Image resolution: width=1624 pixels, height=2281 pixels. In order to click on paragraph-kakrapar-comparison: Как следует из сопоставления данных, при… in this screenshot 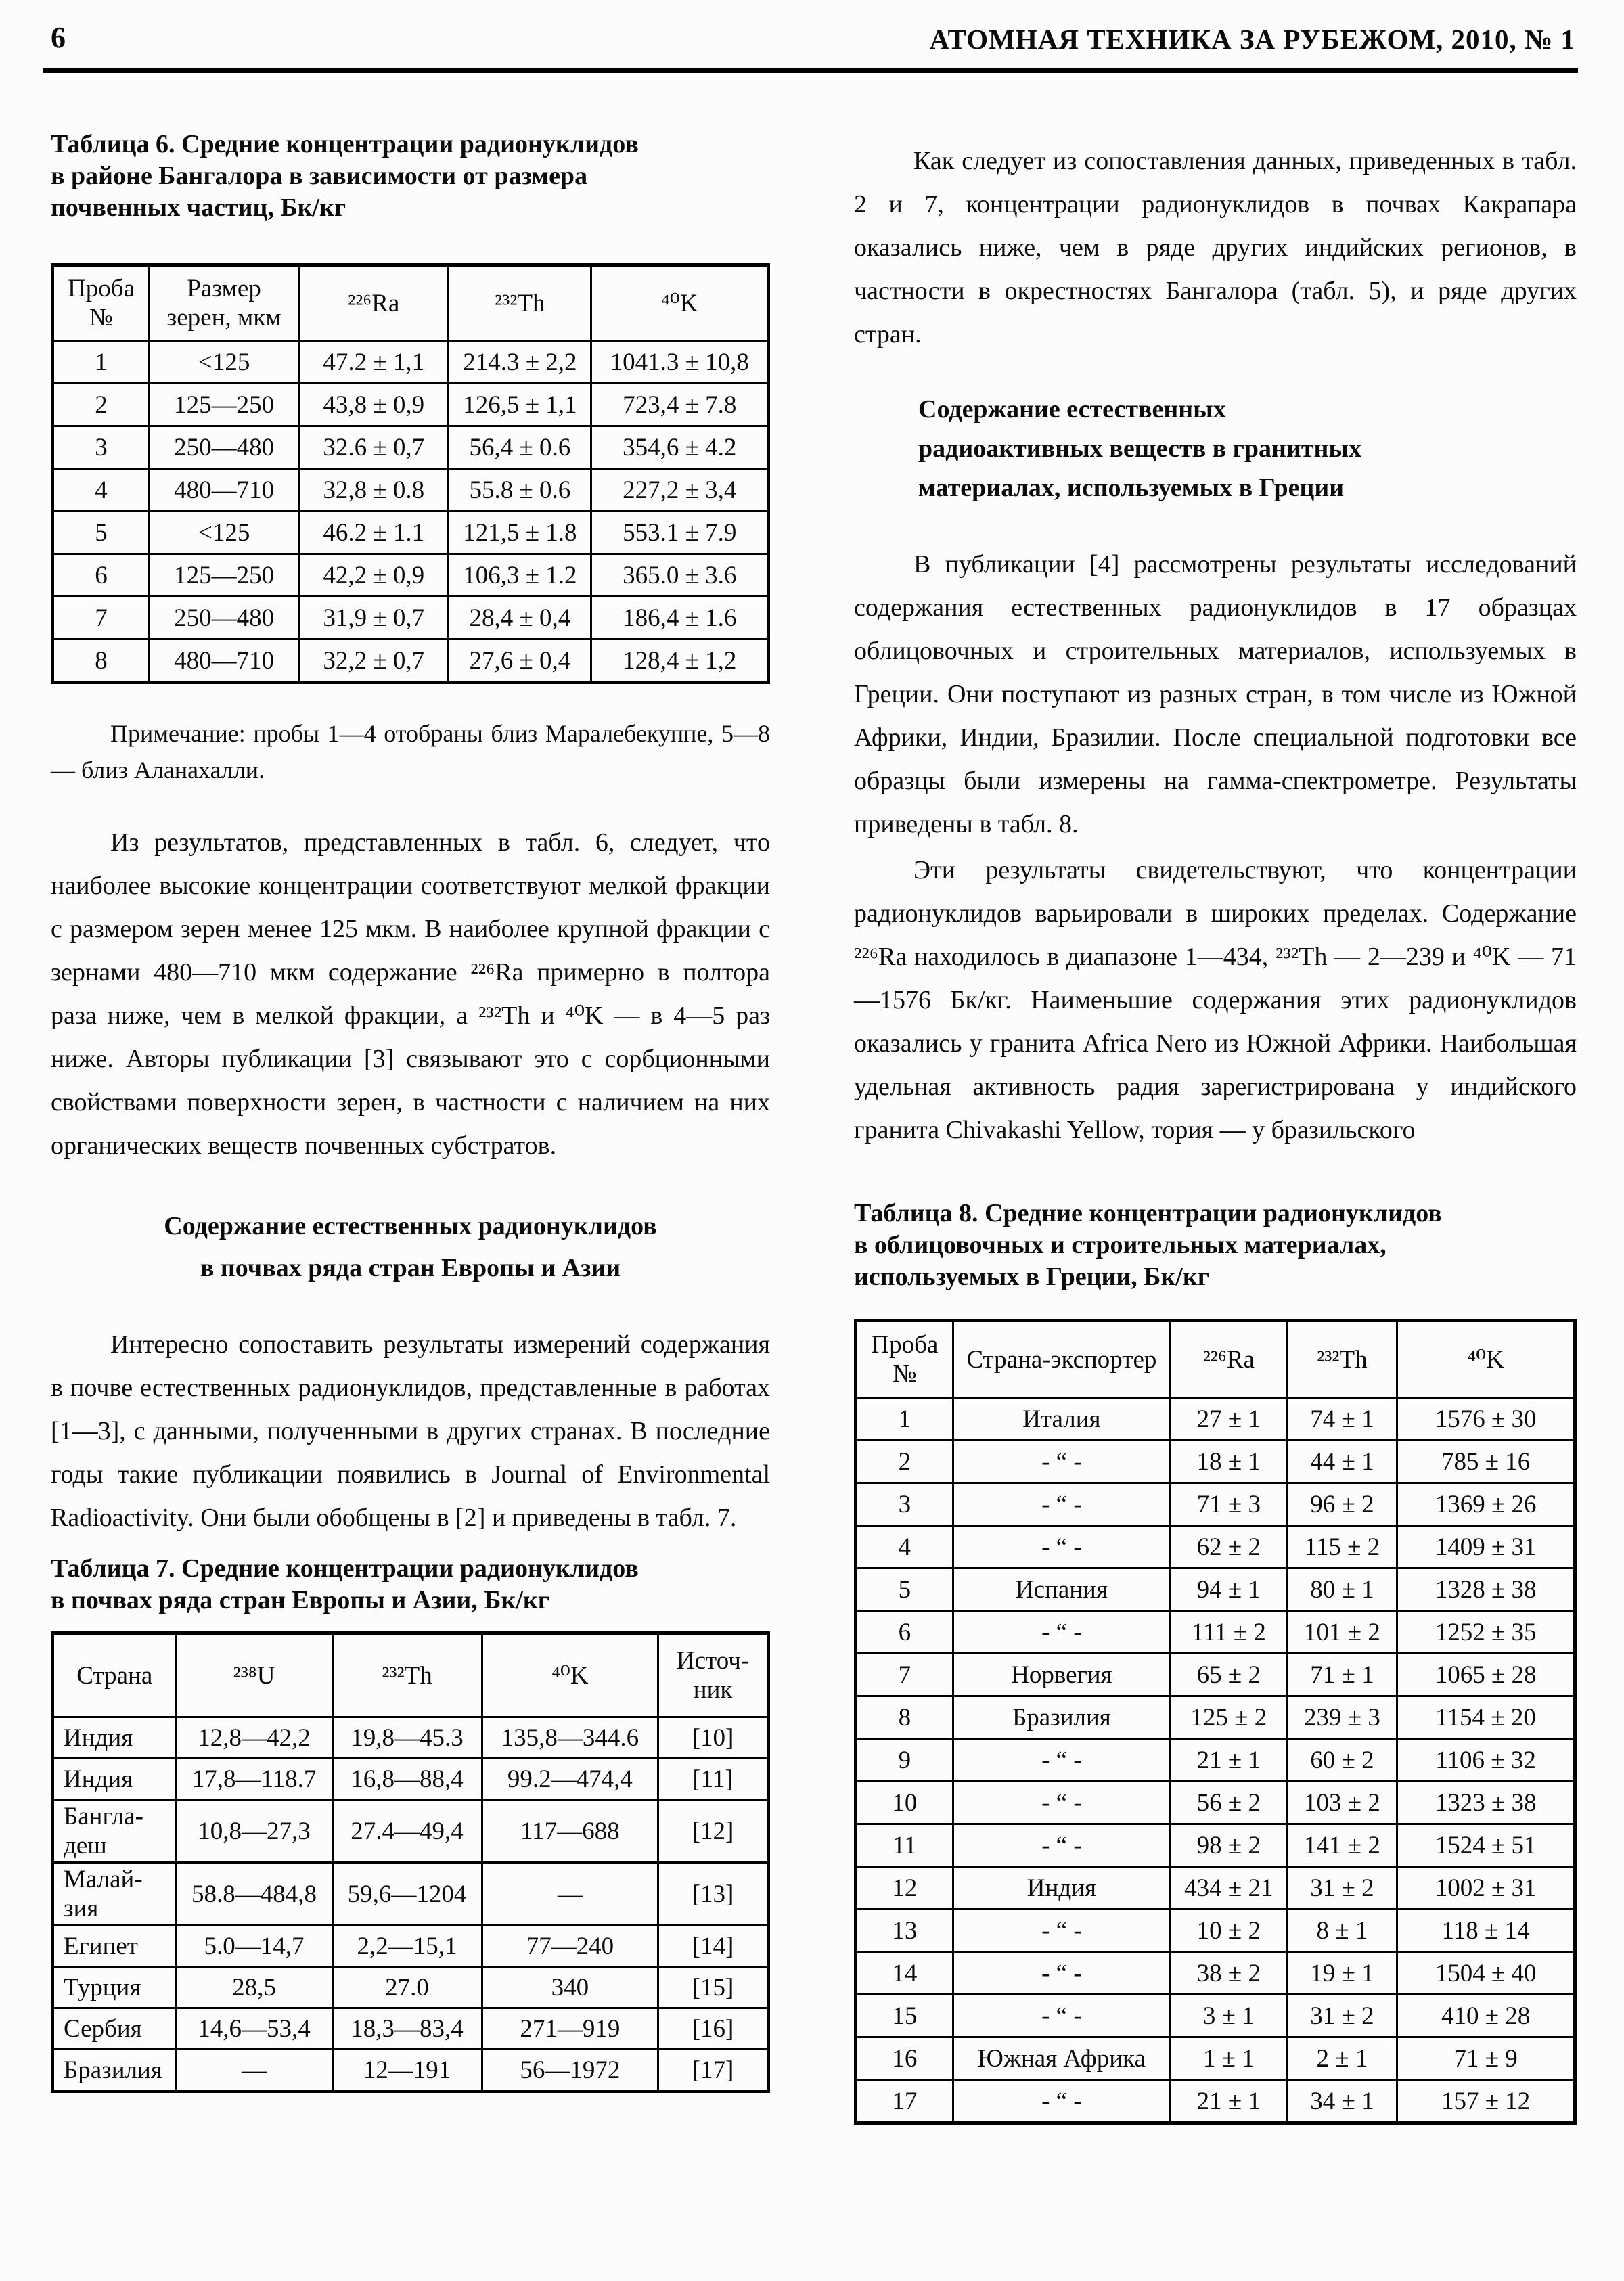, I will do `click(1215, 248)`.